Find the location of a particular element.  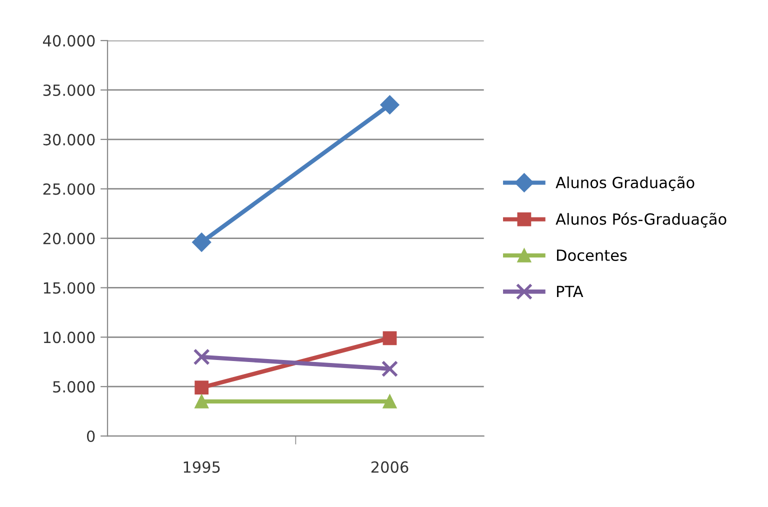

y-tick-label: 30.000 is located at coordinates (69, 140).